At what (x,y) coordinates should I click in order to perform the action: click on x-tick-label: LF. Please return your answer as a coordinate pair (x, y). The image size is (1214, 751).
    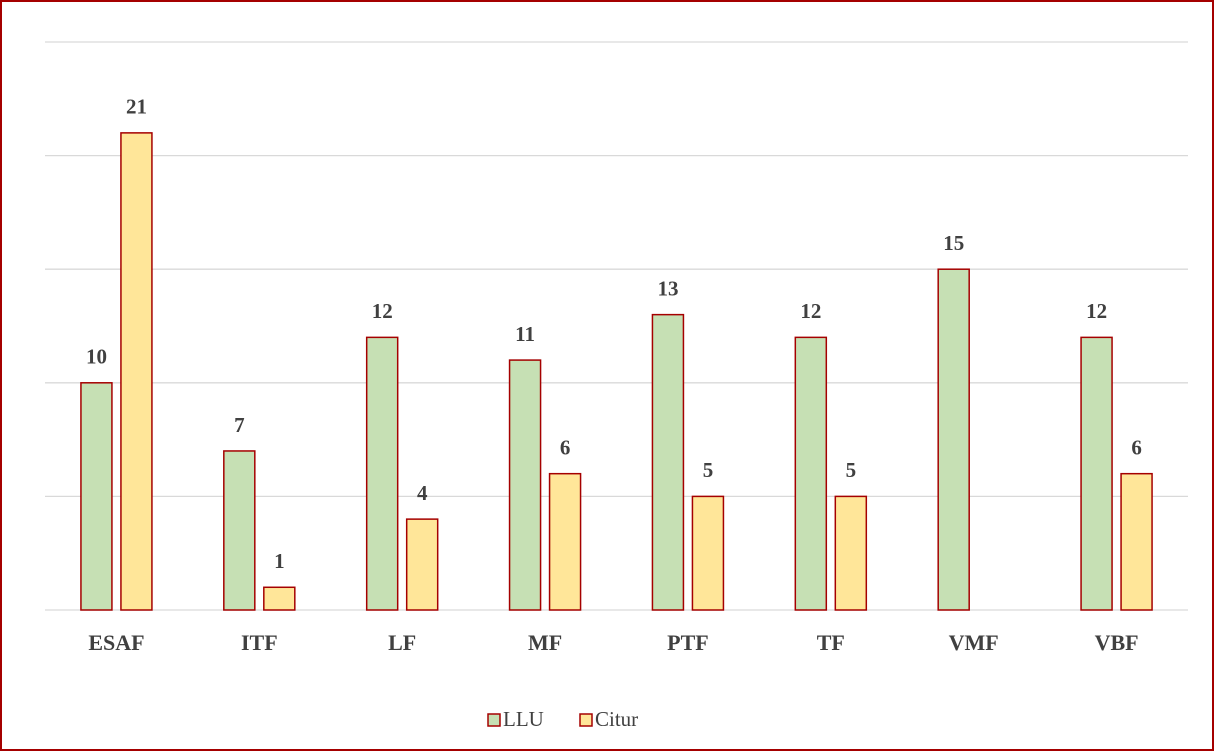
    Looking at the image, I should click on (402, 642).